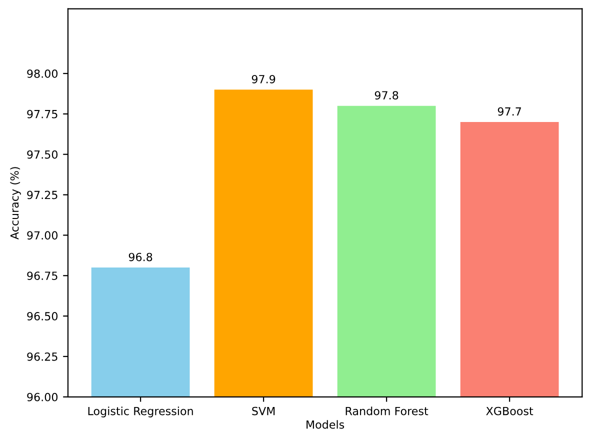 This screenshot has height=441, width=591. What do you see at coordinates (140, 257) in the screenshot?
I see `data-label: 96.8` at bounding box center [140, 257].